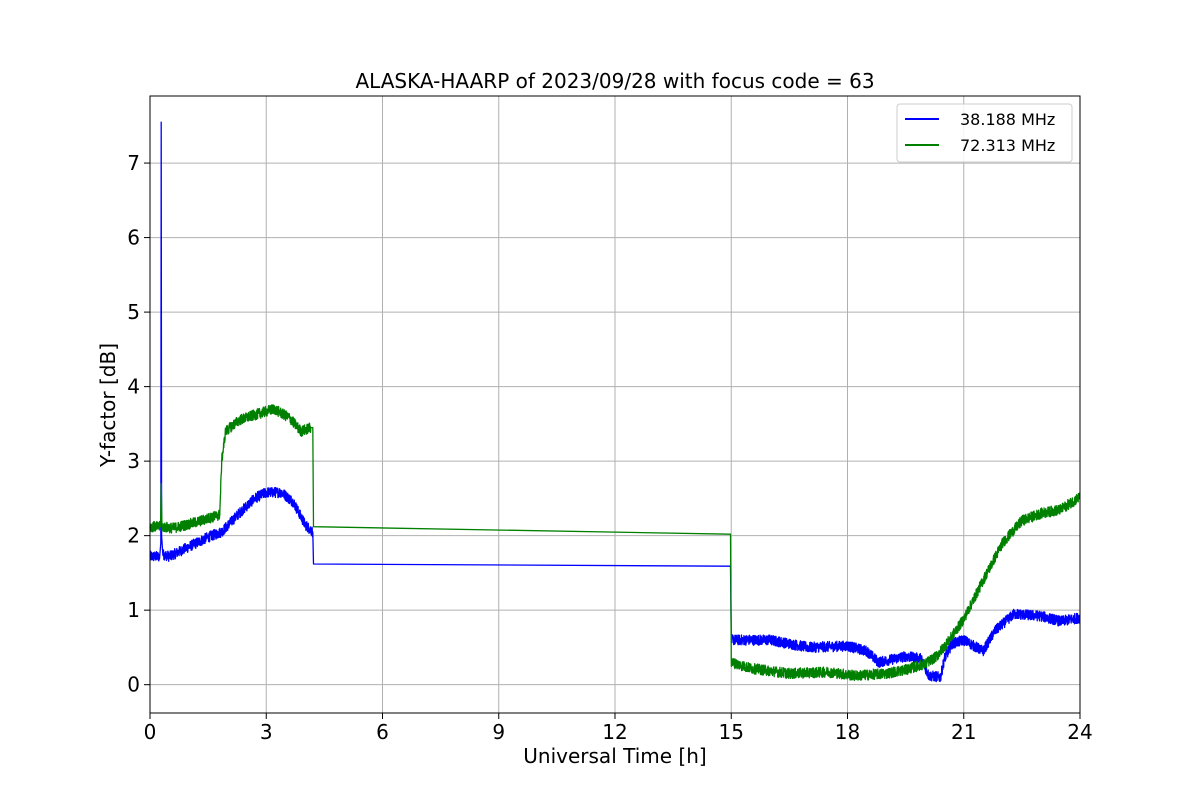 Image resolution: width=1200 pixels, height=800 pixels. I want to click on x-tick-label: 15, so click(731, 732).